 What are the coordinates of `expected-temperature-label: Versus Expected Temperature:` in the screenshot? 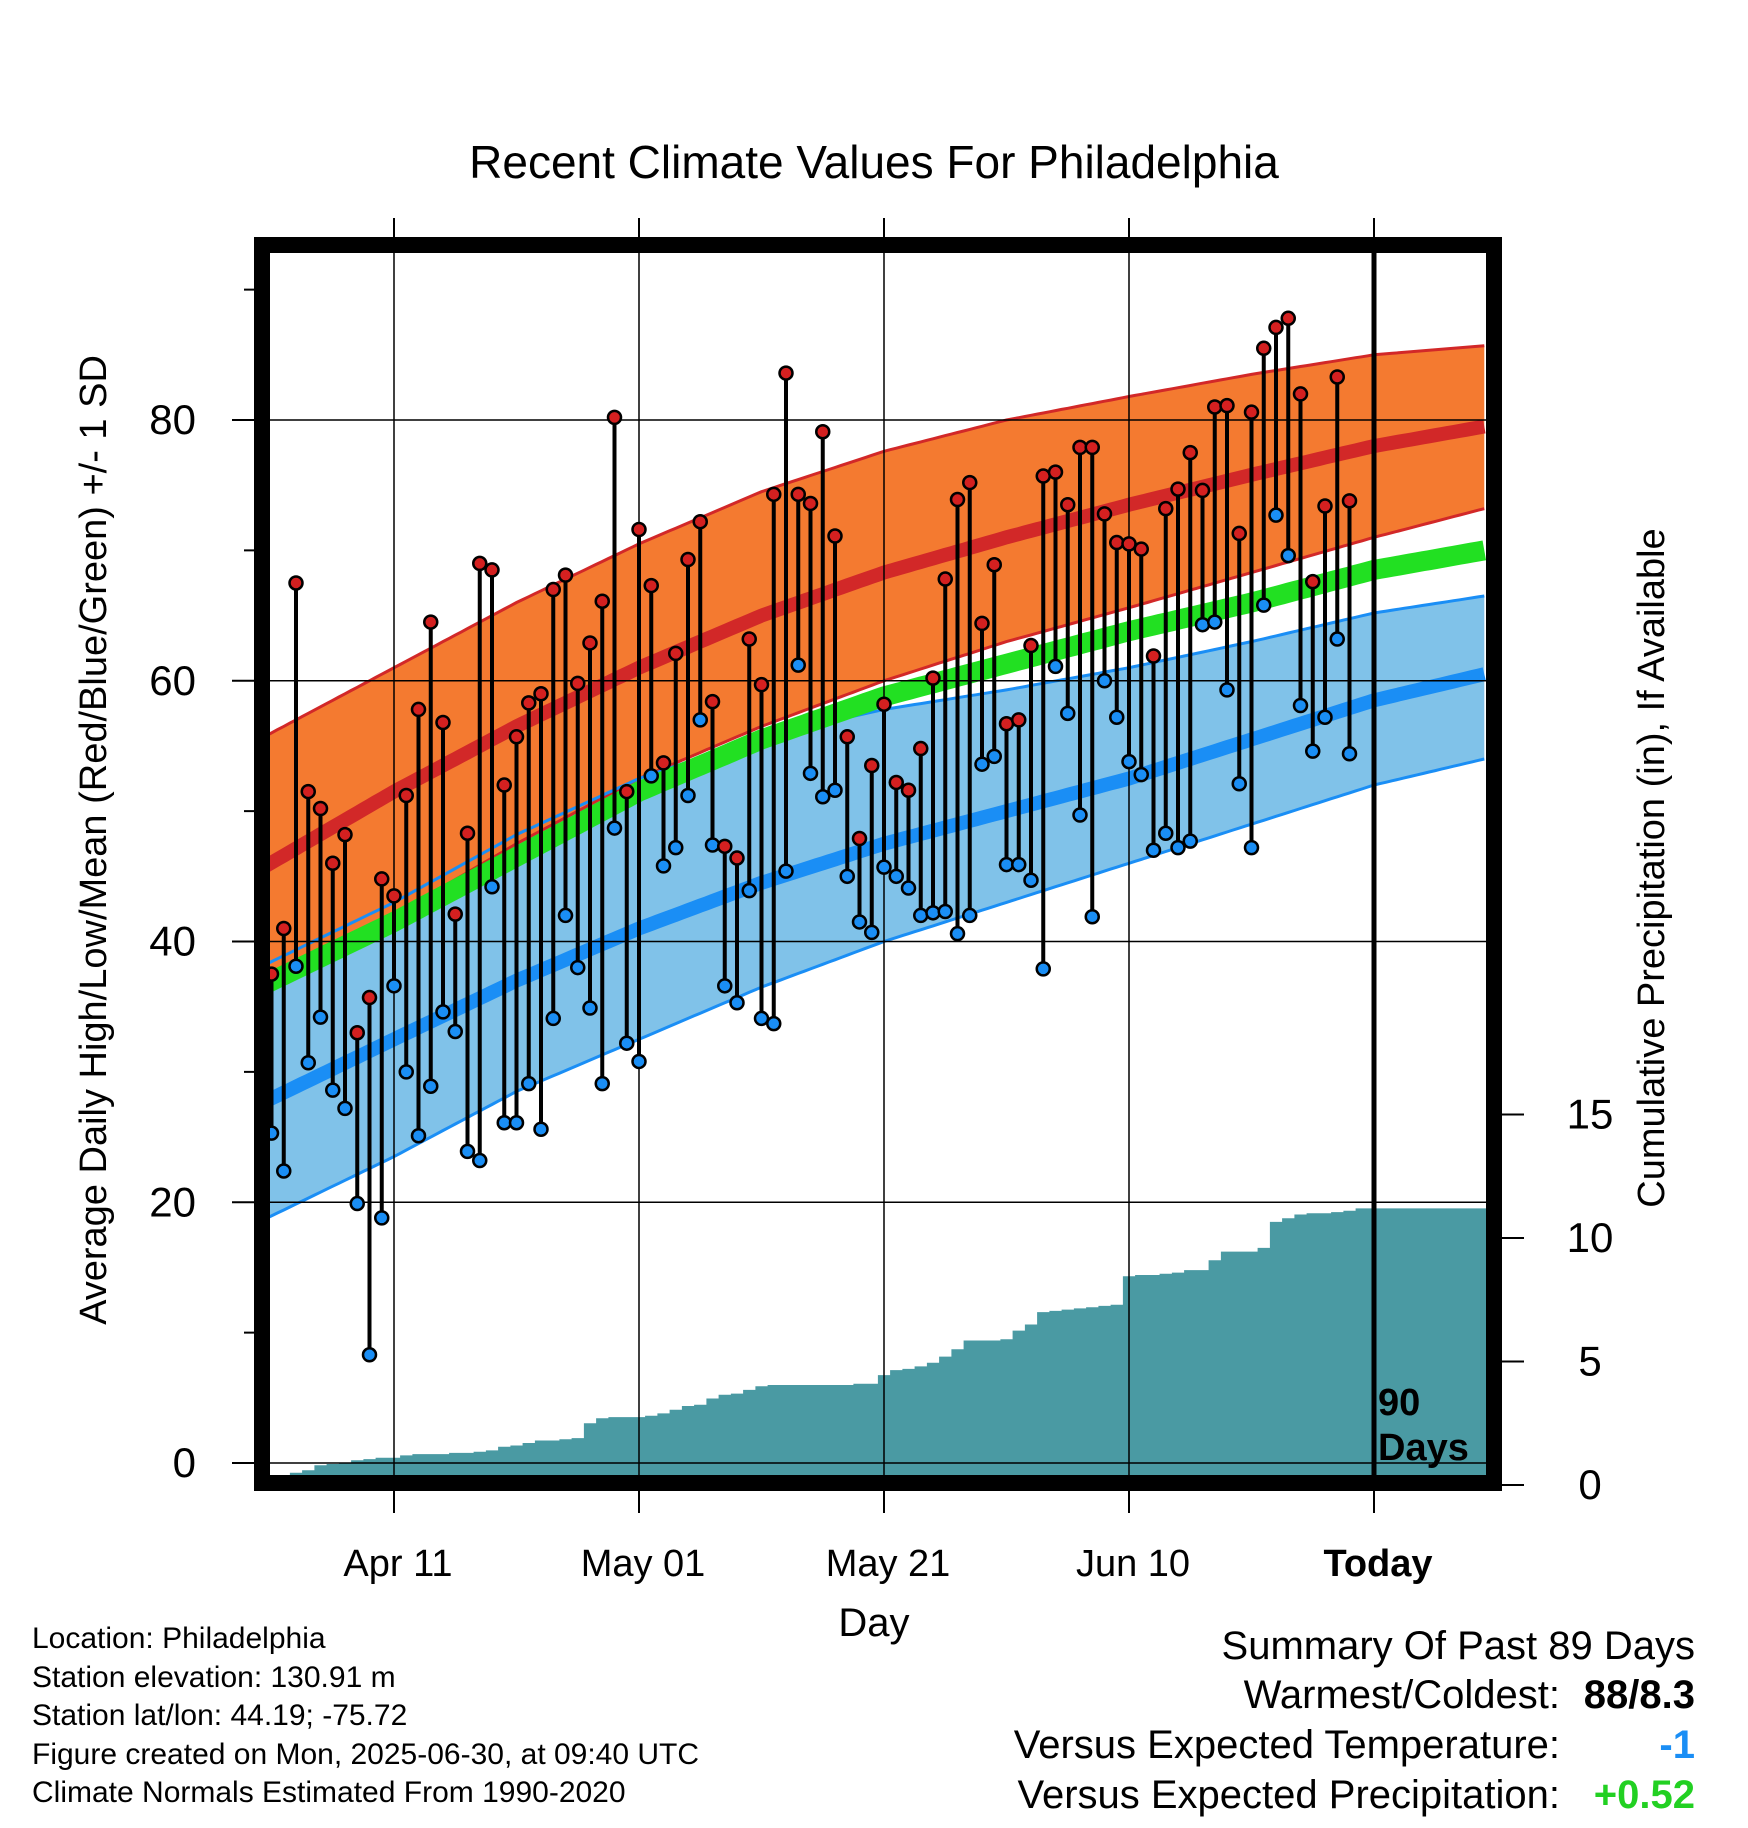 It's located at (1286, 1745).